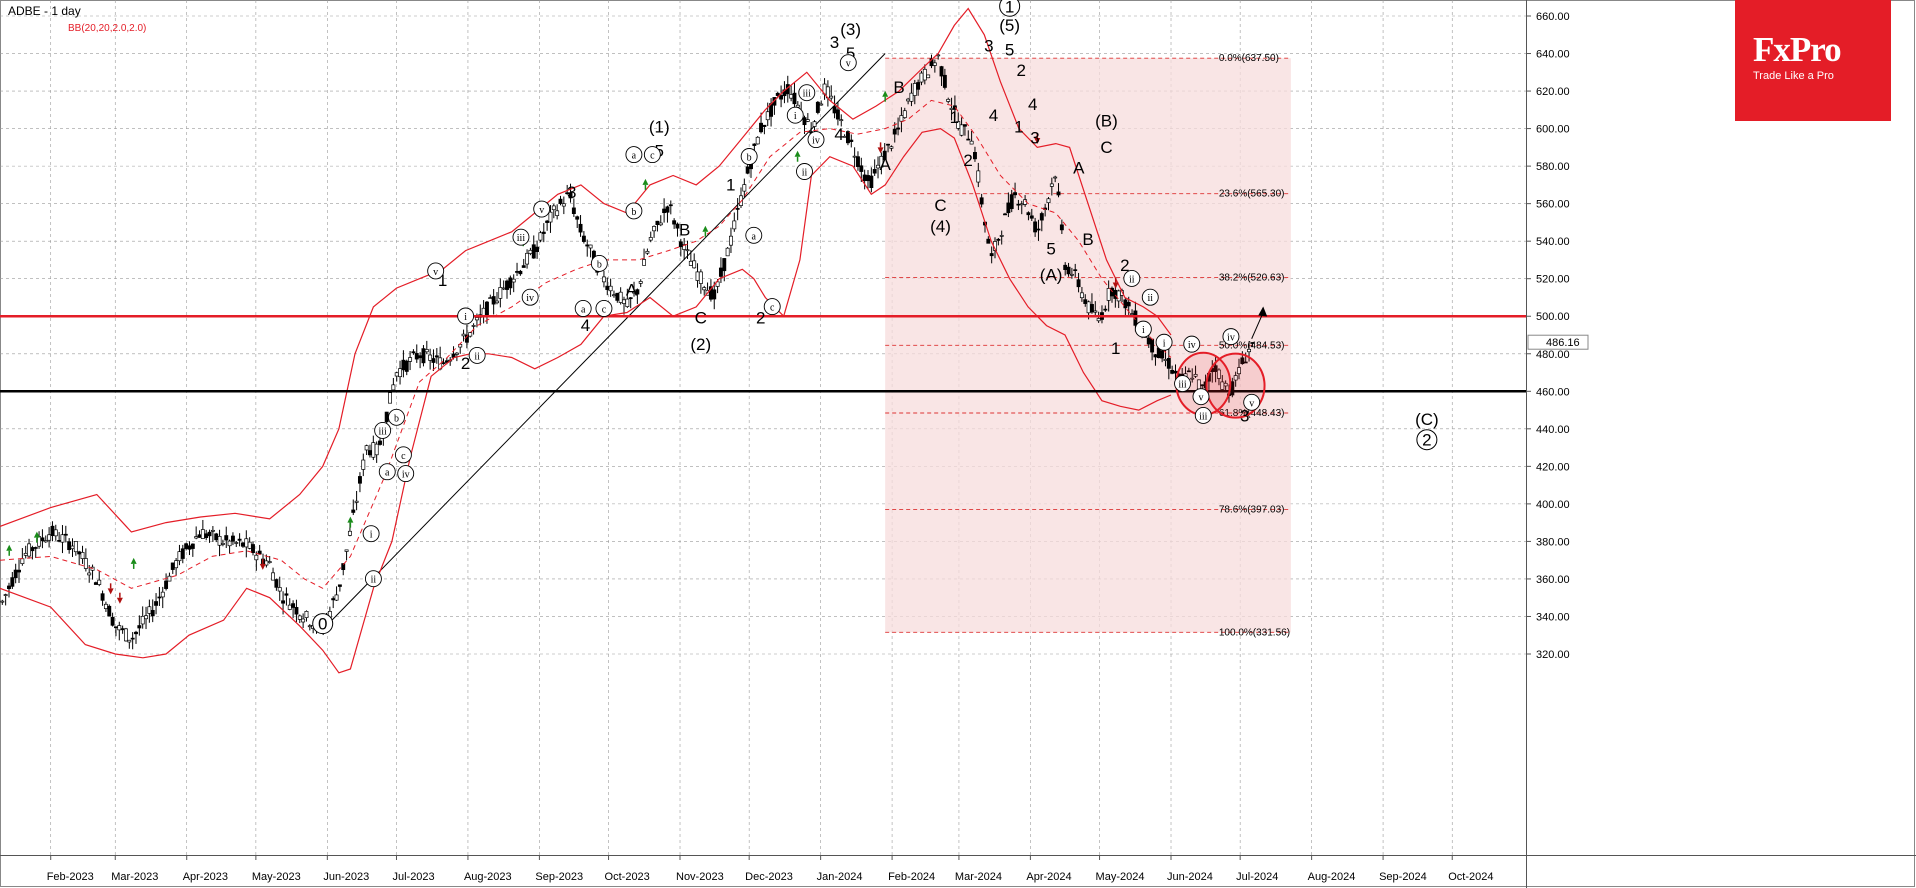 This screenshot has width=1916, height=888. What do you see at coordinates (1553, 242) in the screenshot?
I see `y-tick-label: 540.00` at bounding box center [1553, 242].